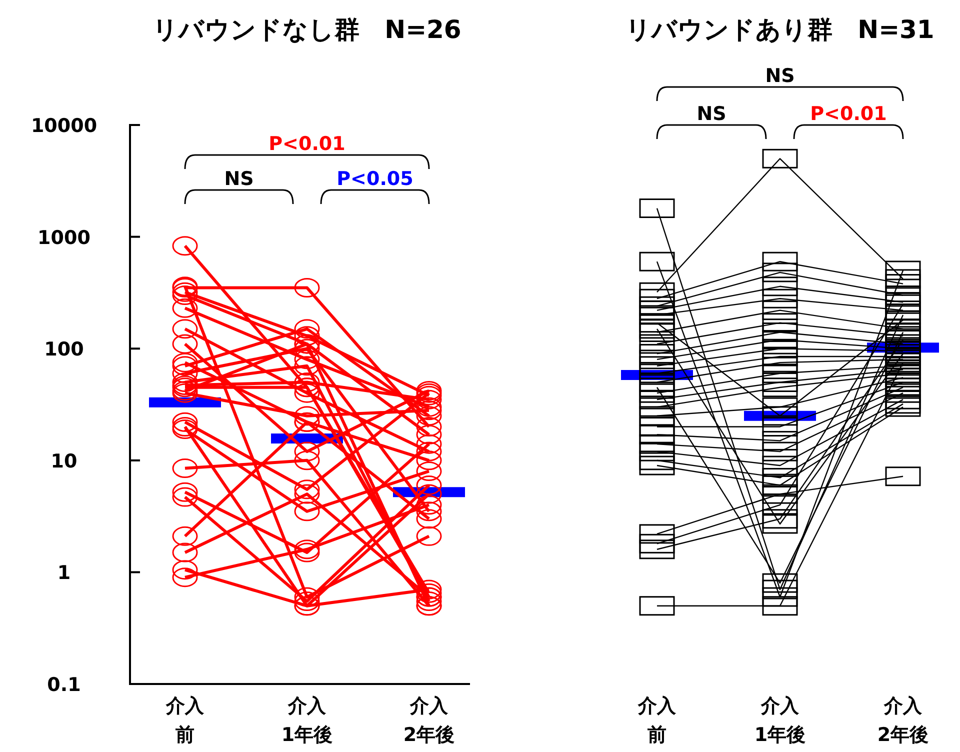 The height and width of the screenshot is (752, 960). What do you see at coordinates (848, 114) in the screenshot?
I see `text: P<0.01` at bounding box center [848, 114].